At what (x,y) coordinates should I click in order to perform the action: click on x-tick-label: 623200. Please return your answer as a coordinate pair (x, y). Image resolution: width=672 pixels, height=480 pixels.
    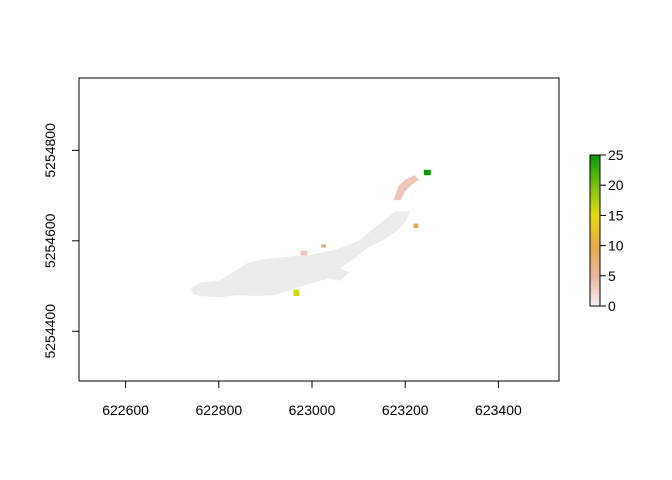
    Looking at the image, I should click on (405, 410).